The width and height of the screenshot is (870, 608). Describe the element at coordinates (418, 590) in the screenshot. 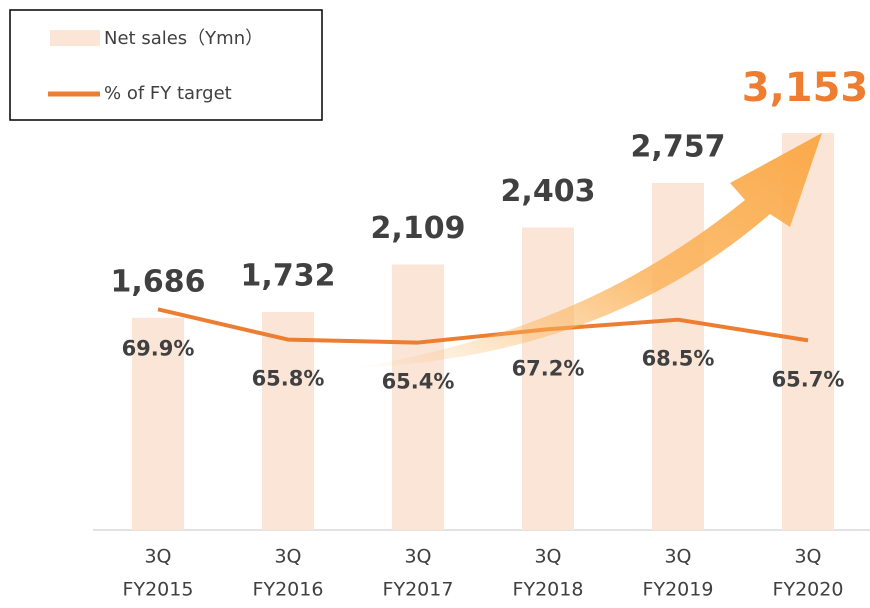

I see `x-tick-label: FY2017` at that location.